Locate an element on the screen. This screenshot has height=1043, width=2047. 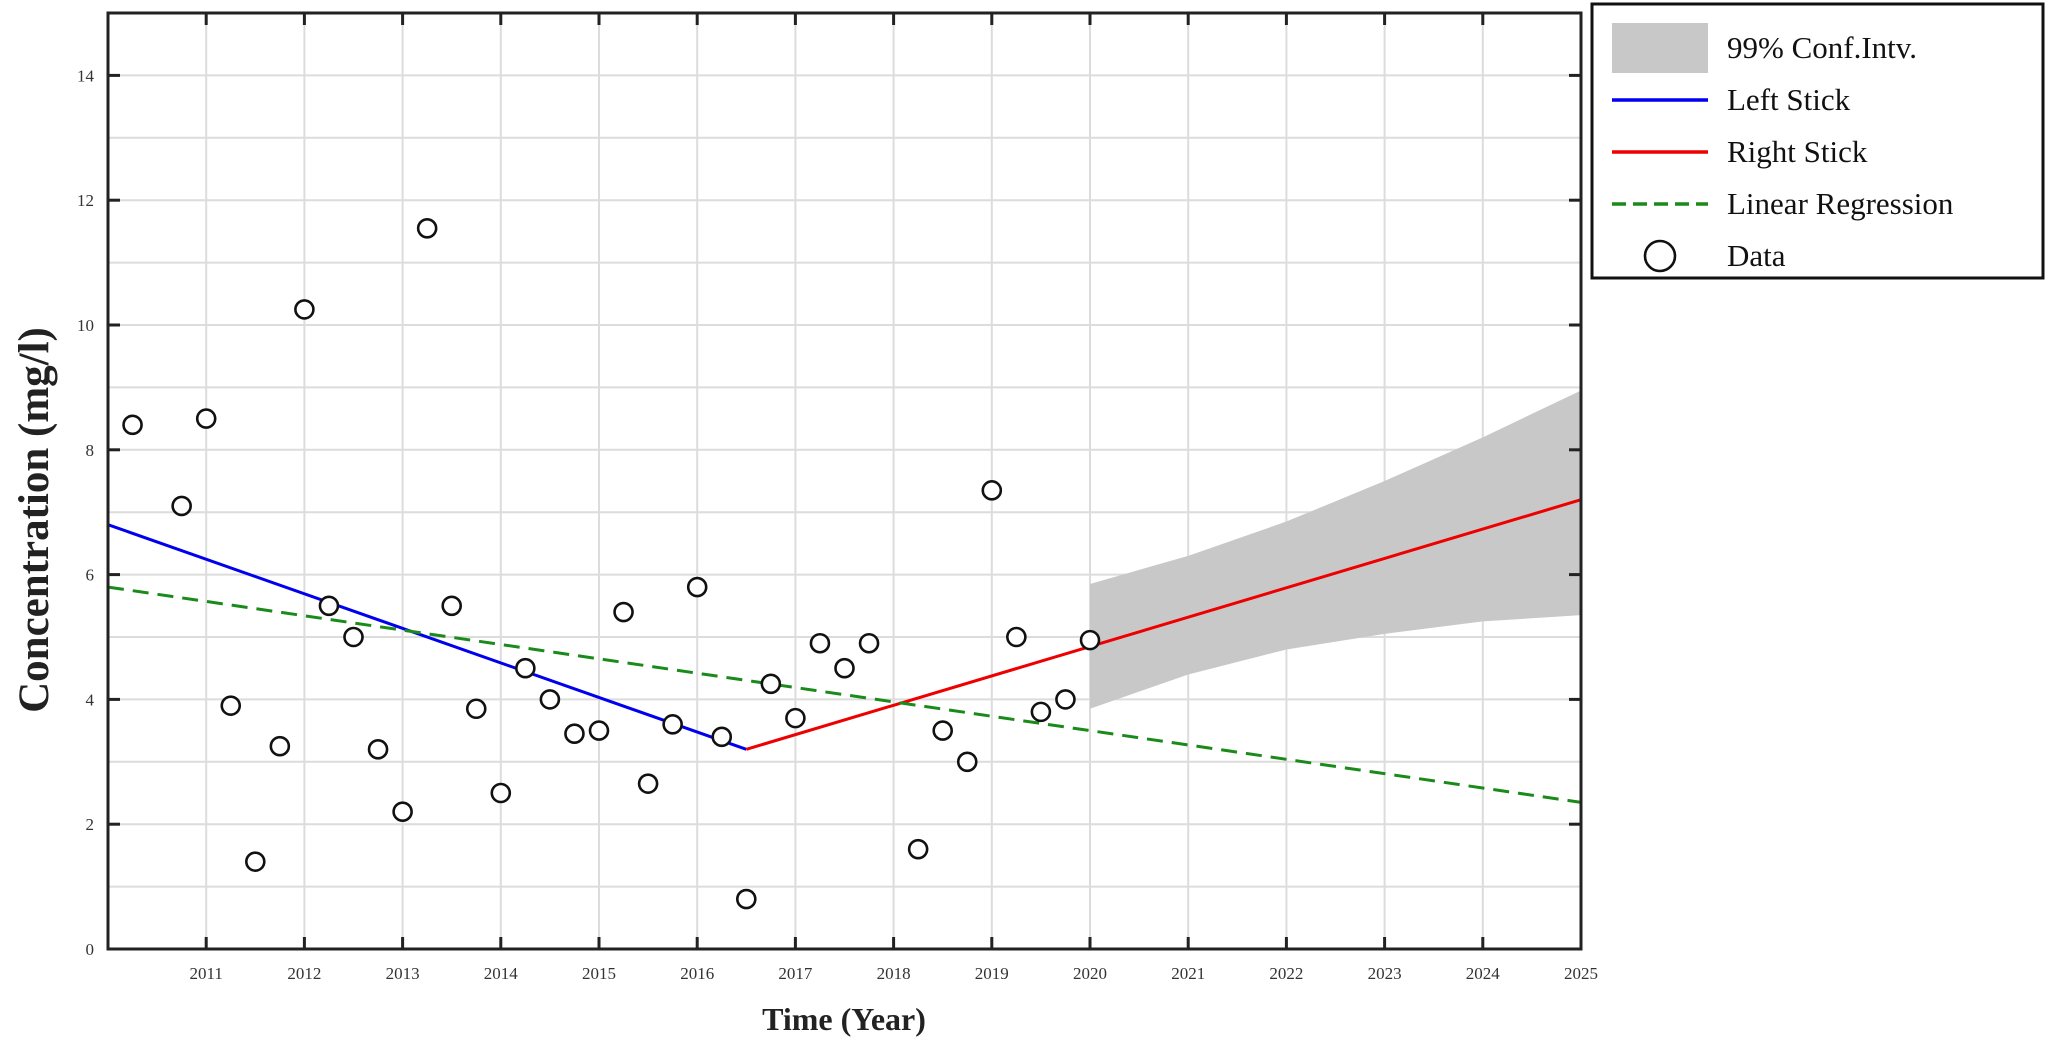
y-tick-label: 14 is located at coordinates (86, 75).